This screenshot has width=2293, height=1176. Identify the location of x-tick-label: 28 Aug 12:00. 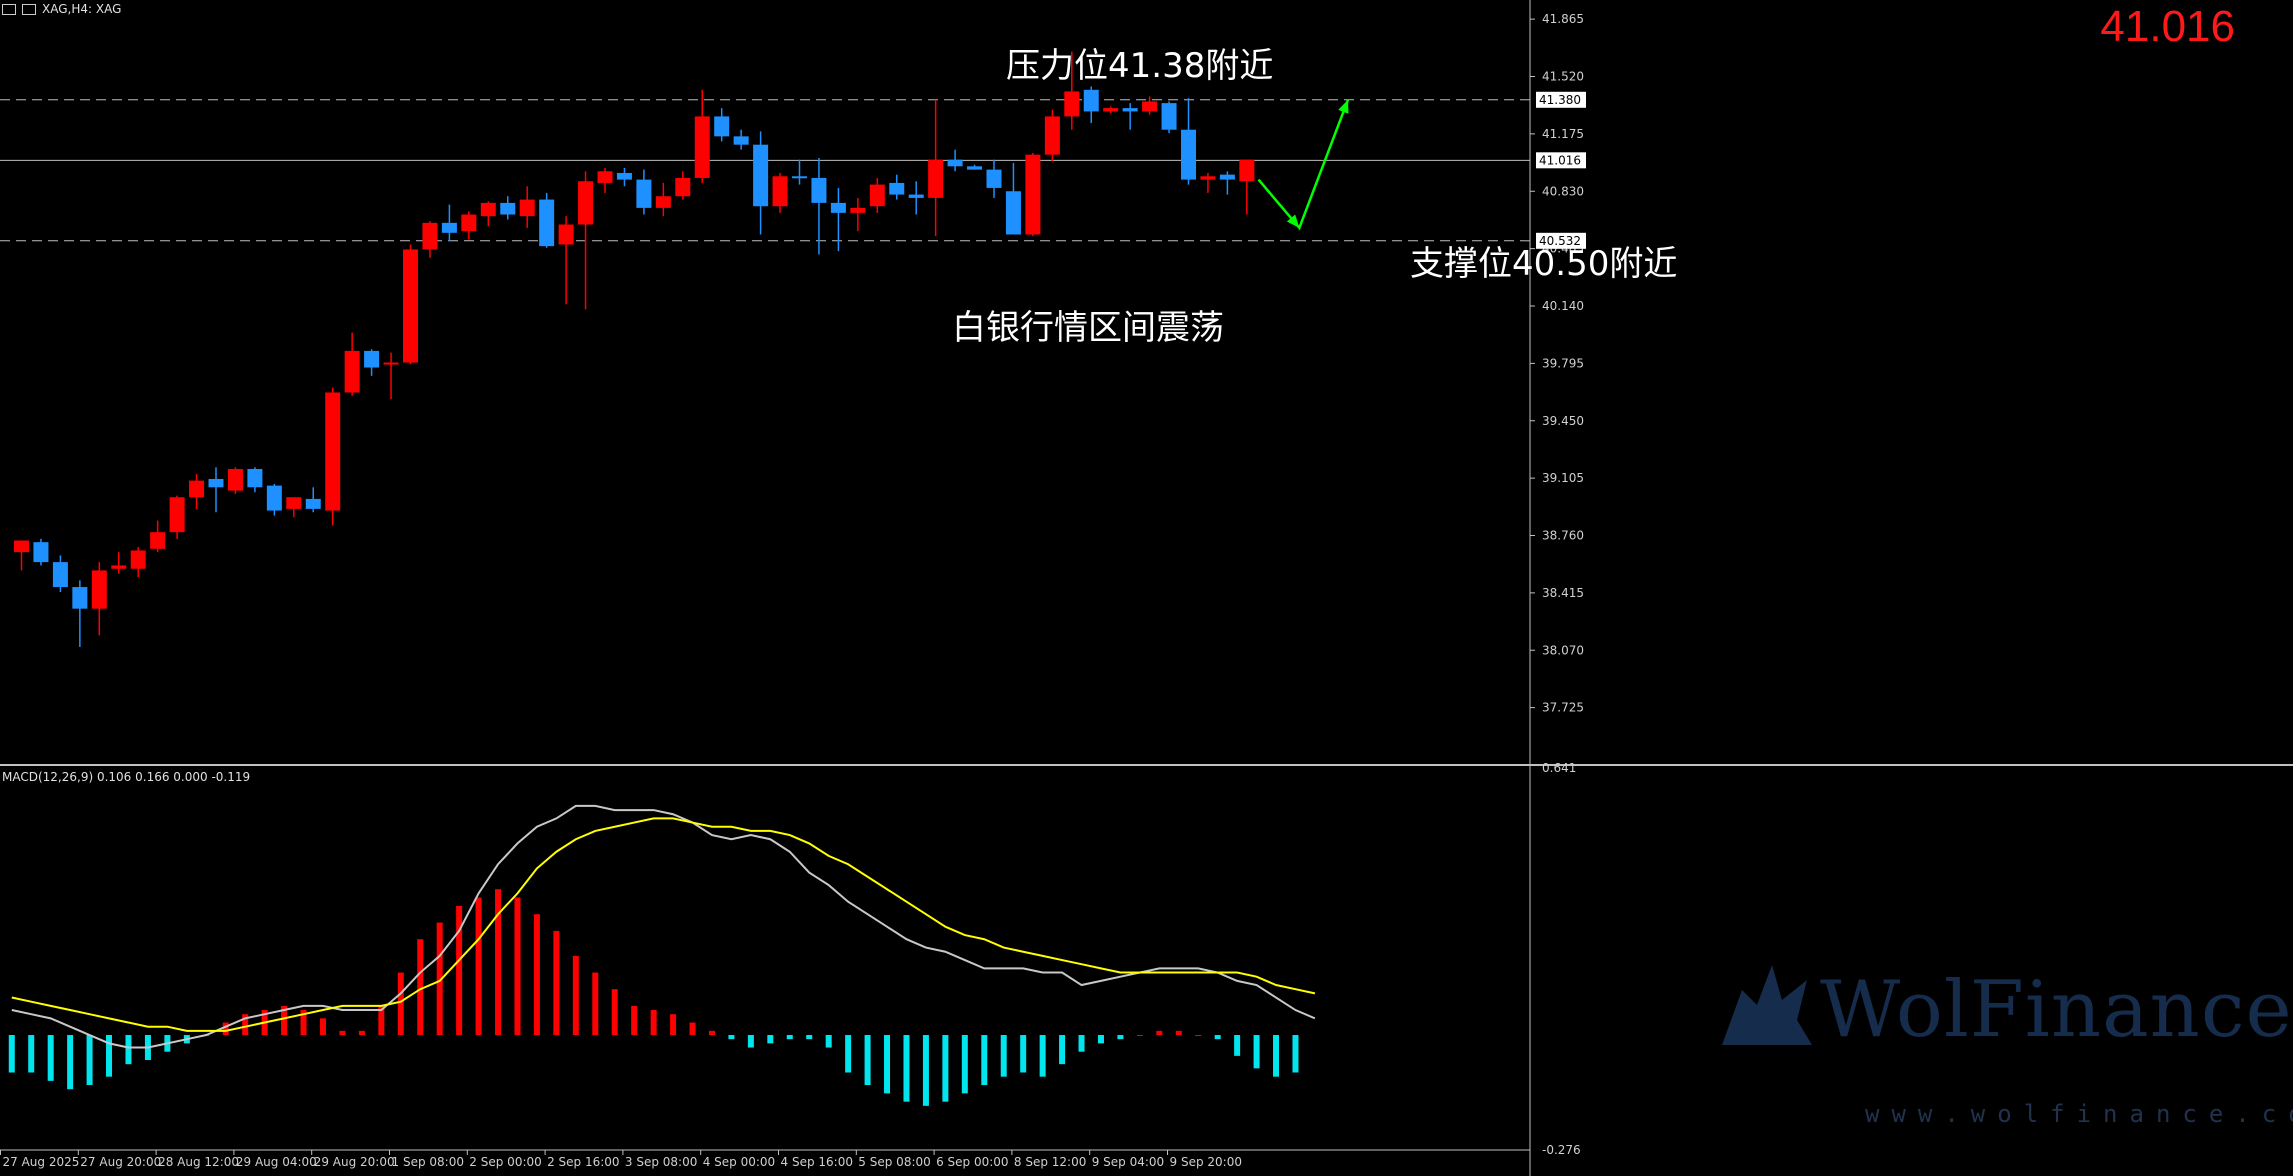
(198, 1162).